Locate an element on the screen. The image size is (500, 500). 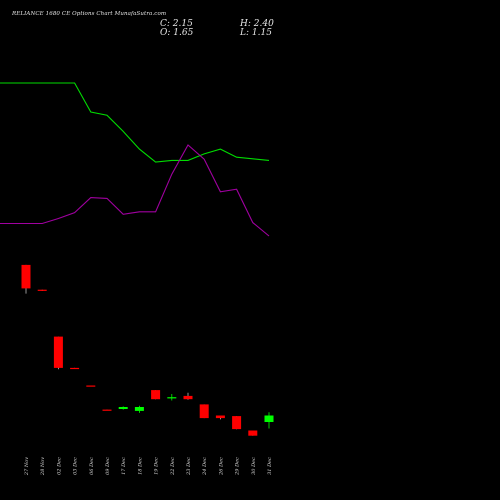
x-tick-label: 24 Dec is located at coordinates (205, 466).